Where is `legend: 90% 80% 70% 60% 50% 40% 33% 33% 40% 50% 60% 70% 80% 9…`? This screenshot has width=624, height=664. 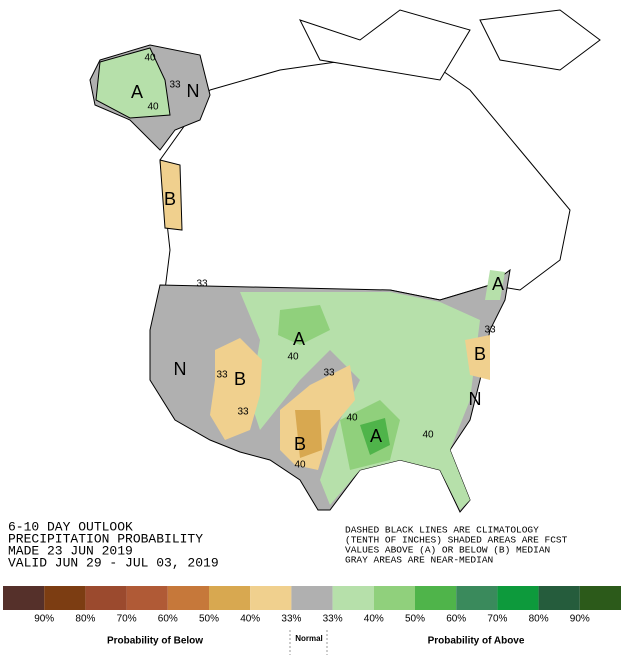
legend: 90% 80% 70% 60% 50% 40% 33% 33% 40% 50% 60% 70% 80% 9… is located at coordinates (312, 616).